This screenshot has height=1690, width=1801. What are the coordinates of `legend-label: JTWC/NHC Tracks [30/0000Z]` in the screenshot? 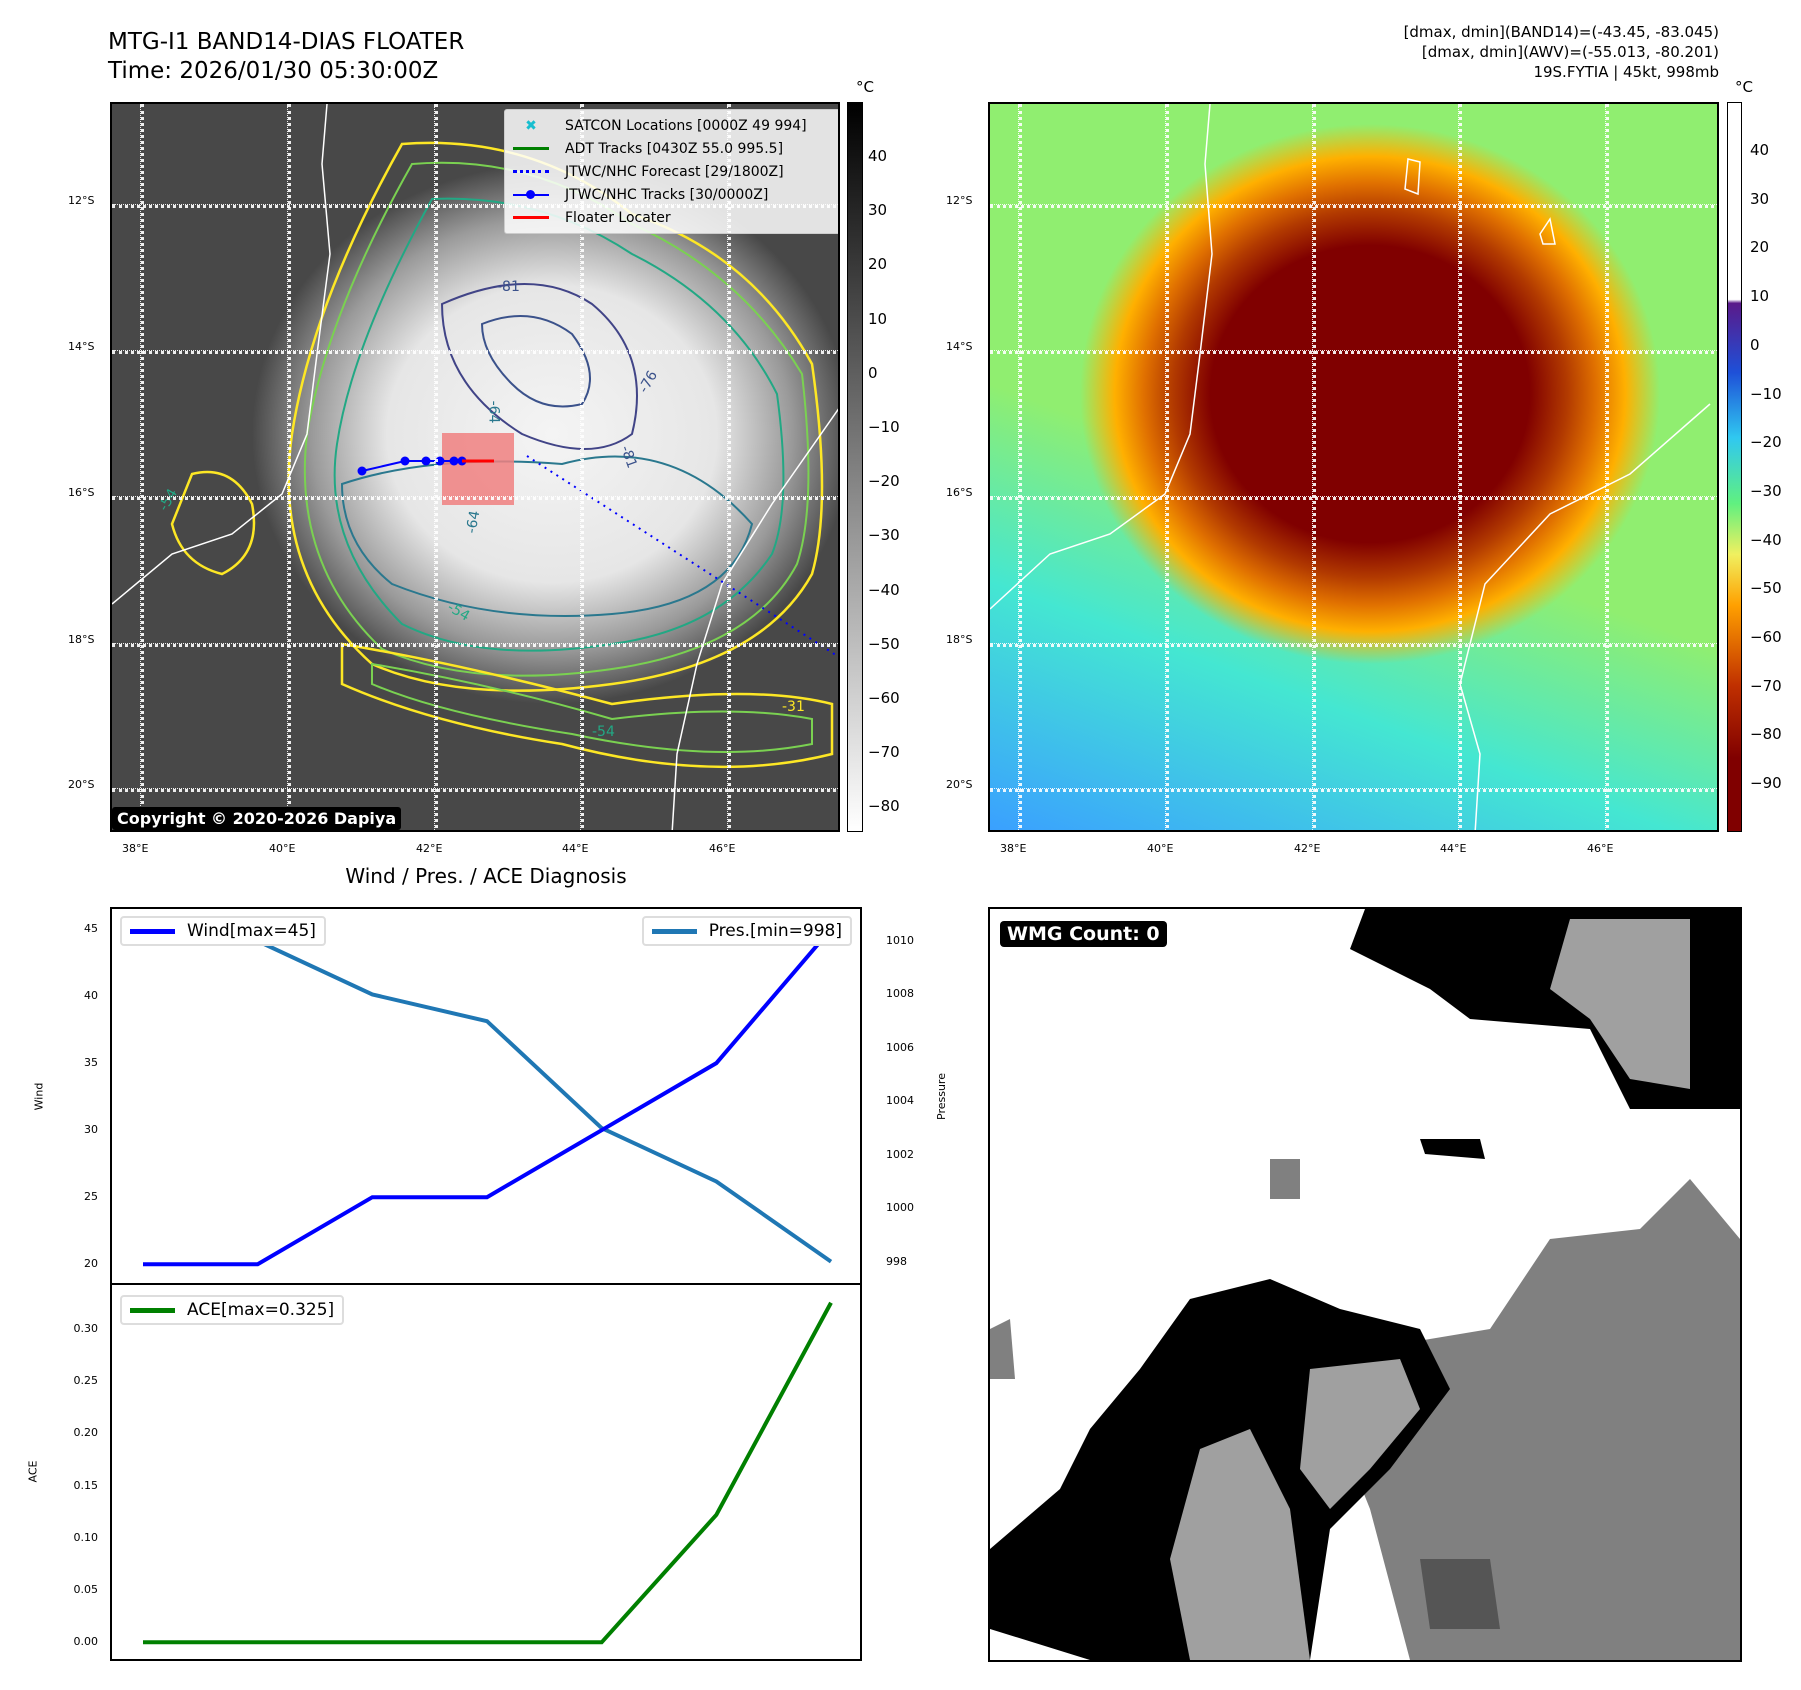 It's located at (667, 194).